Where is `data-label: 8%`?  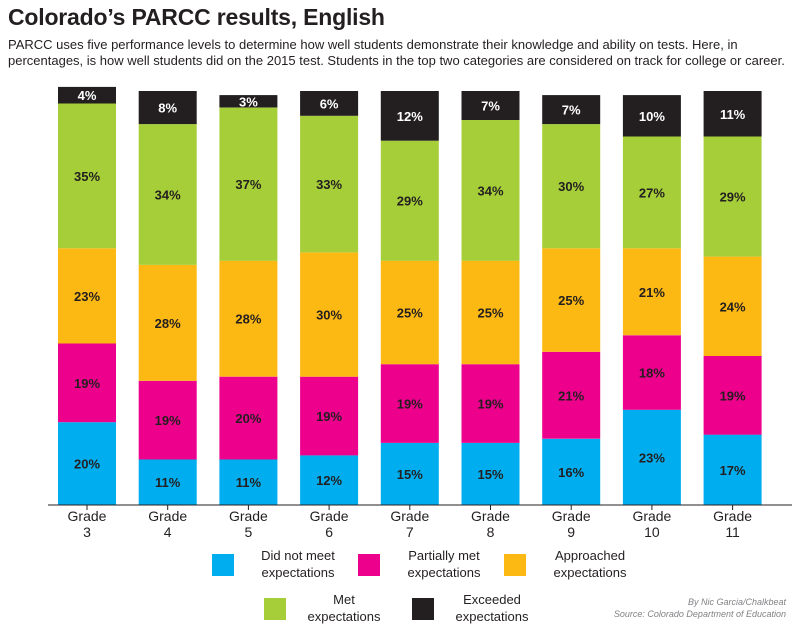 data-label: 8% is located at coordinates (167, 108).